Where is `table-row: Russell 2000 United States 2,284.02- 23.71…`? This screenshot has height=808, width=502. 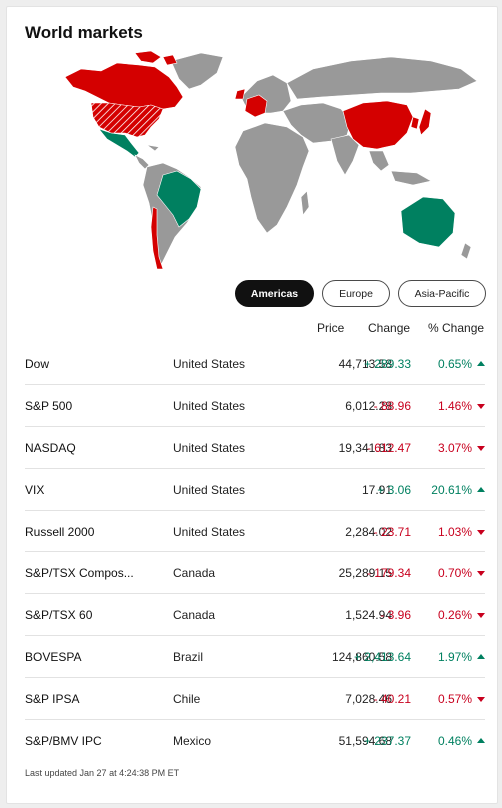 table-row: Russell 2000 United States 2,284.02- 23.71… is located at coordinates (255, 532).